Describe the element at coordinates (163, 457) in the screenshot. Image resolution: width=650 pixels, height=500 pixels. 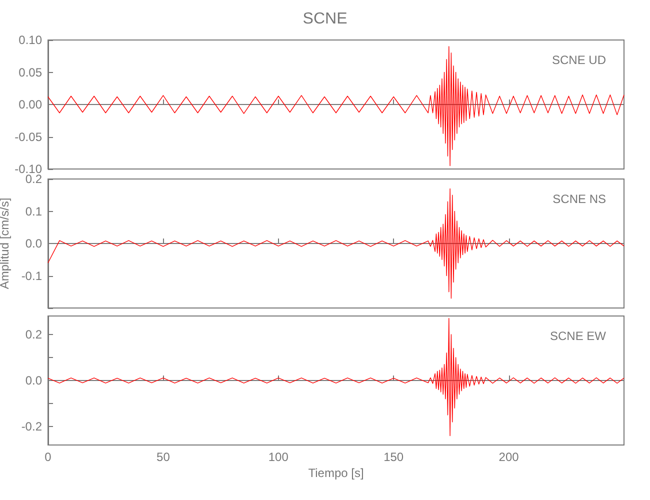
I see `x-tick-label: 50` at that location.